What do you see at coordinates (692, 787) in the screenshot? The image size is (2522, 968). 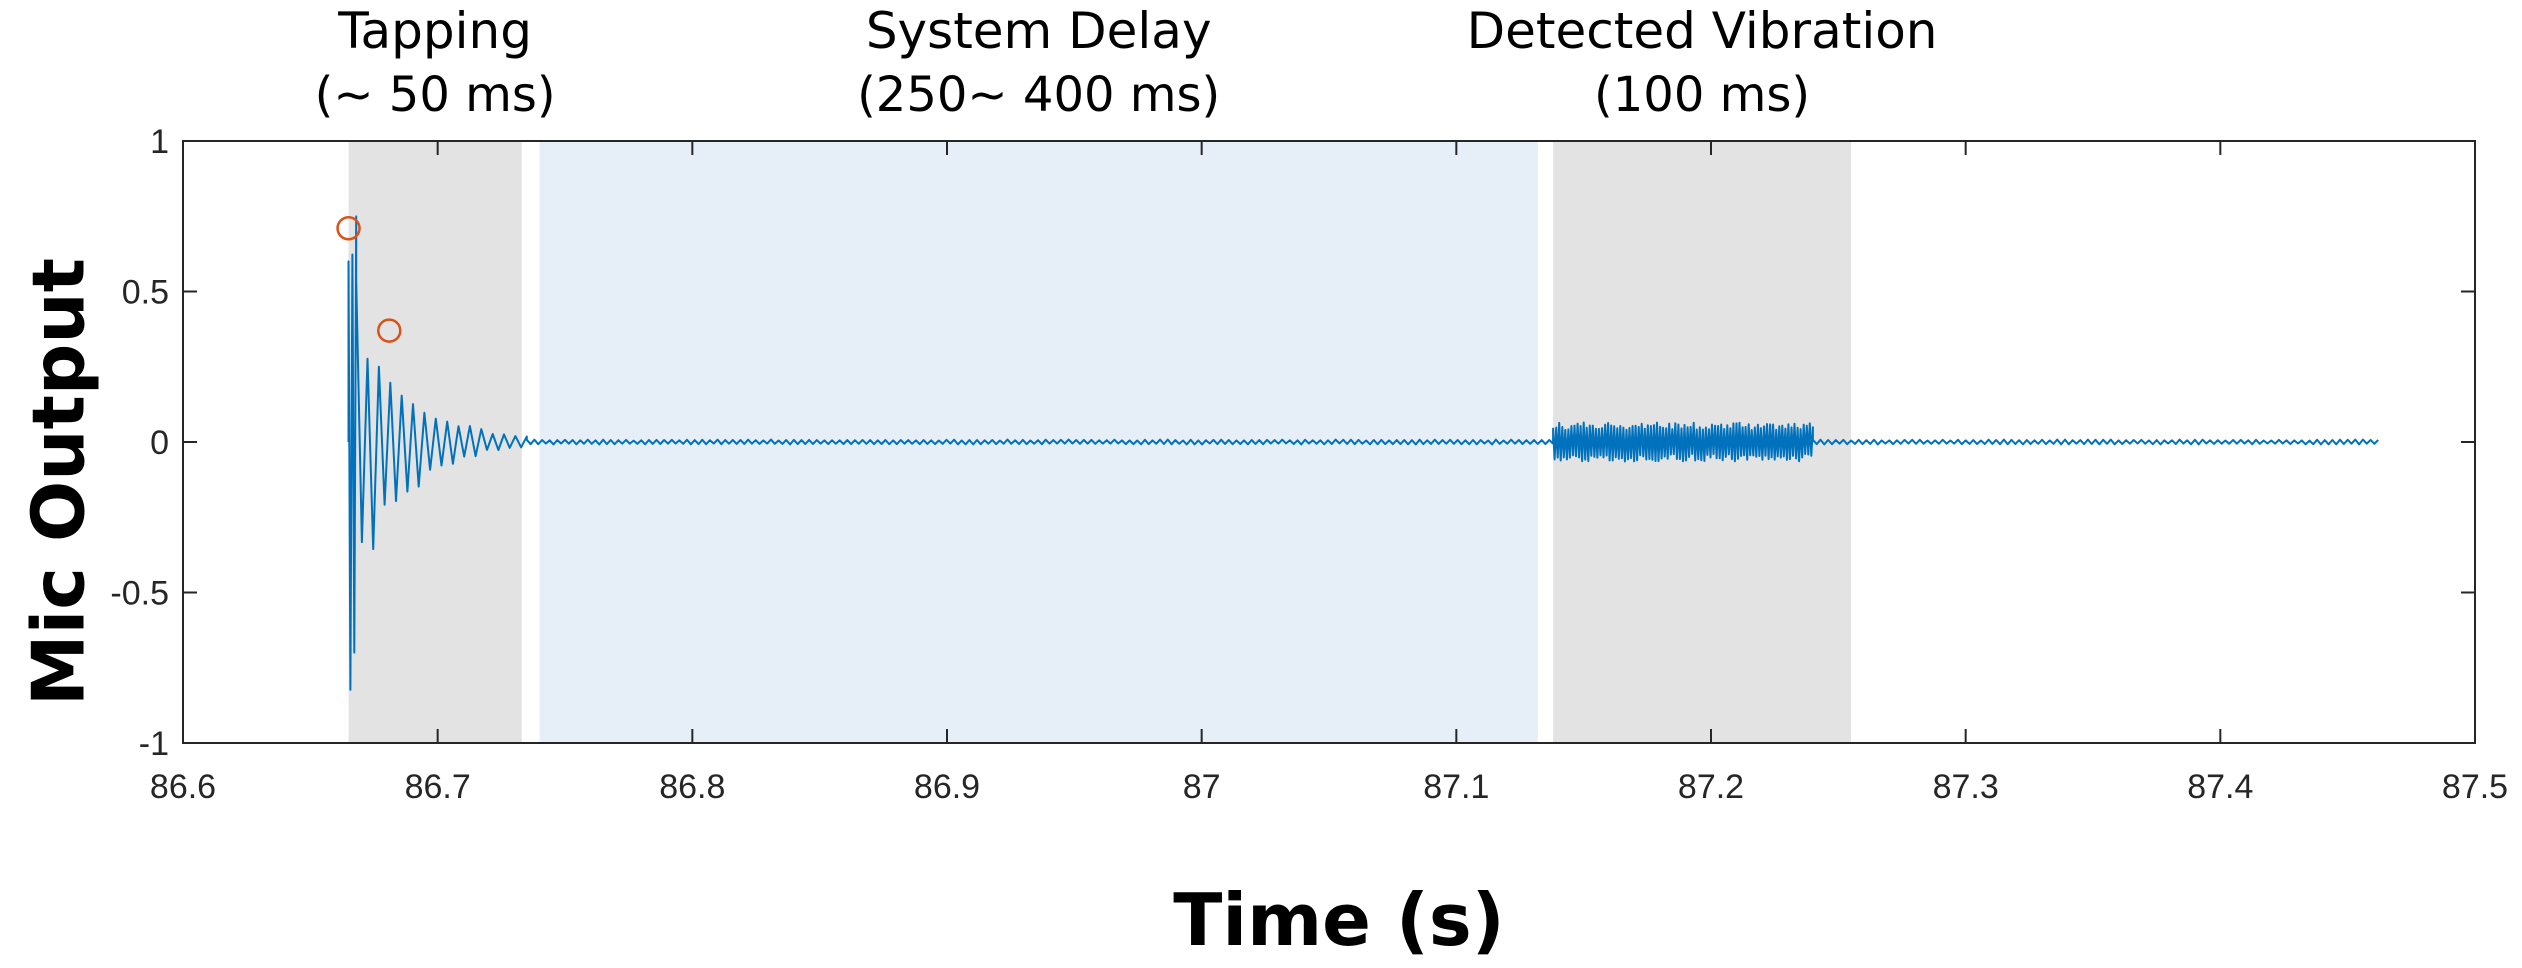 I see `x-tick-label: 86.8` at bounding box center [692, 787].